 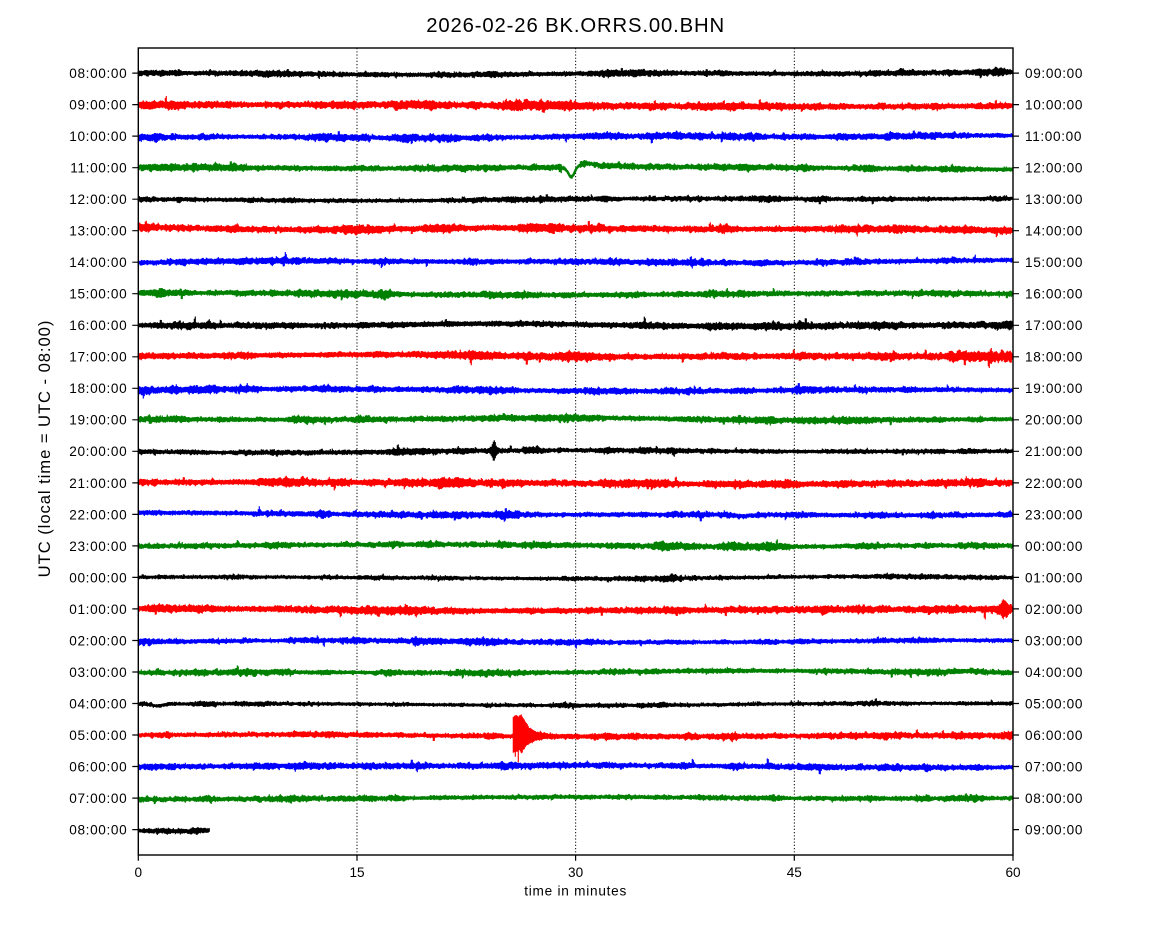 What do you see at coordinates (356, 872) in the screenshot?
I see `svg-text: 15` at bounding box center [356, 872].